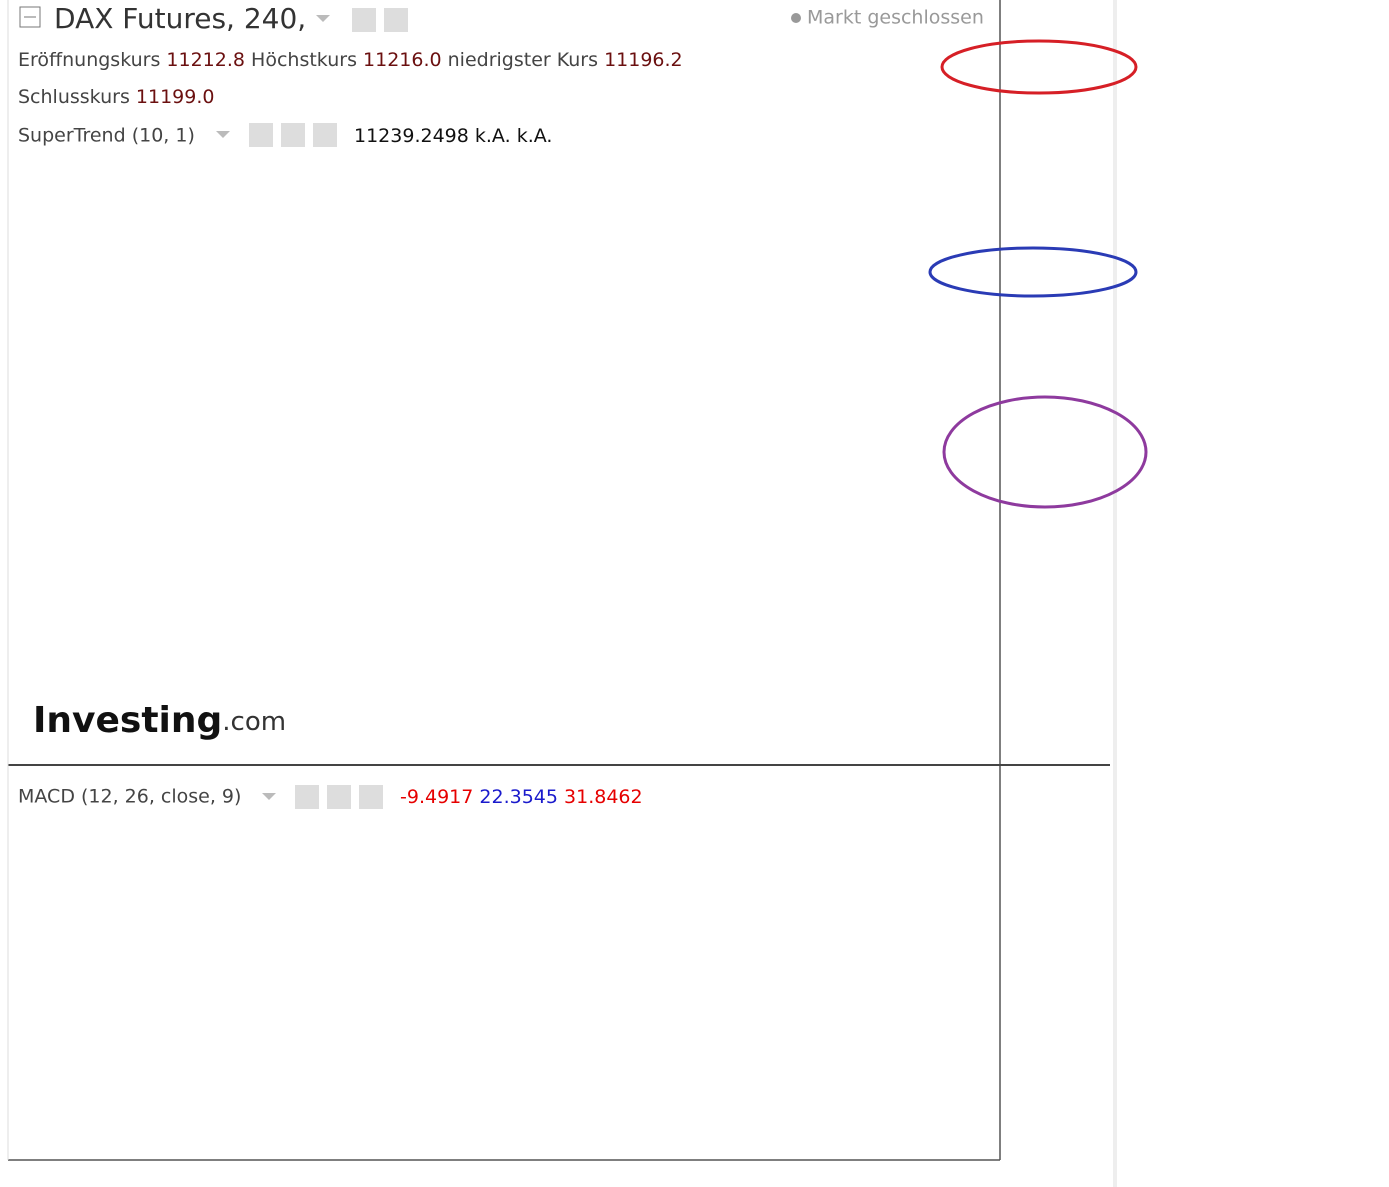 This screenshot has height=1187, width=1389. What do you see at coordinates (205, 60) in the screenshot?
I see `legend-value: 11212.8` at bounding box center [205, 60].